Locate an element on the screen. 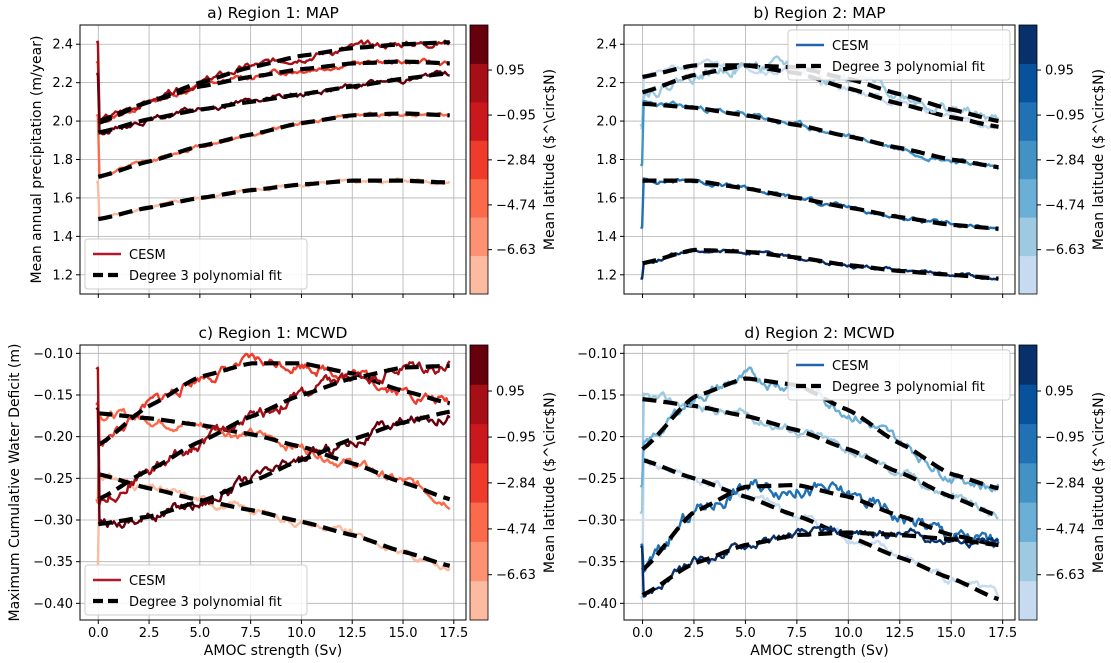  x-tick-label: 10.0 is located at coordinates (301, 633).